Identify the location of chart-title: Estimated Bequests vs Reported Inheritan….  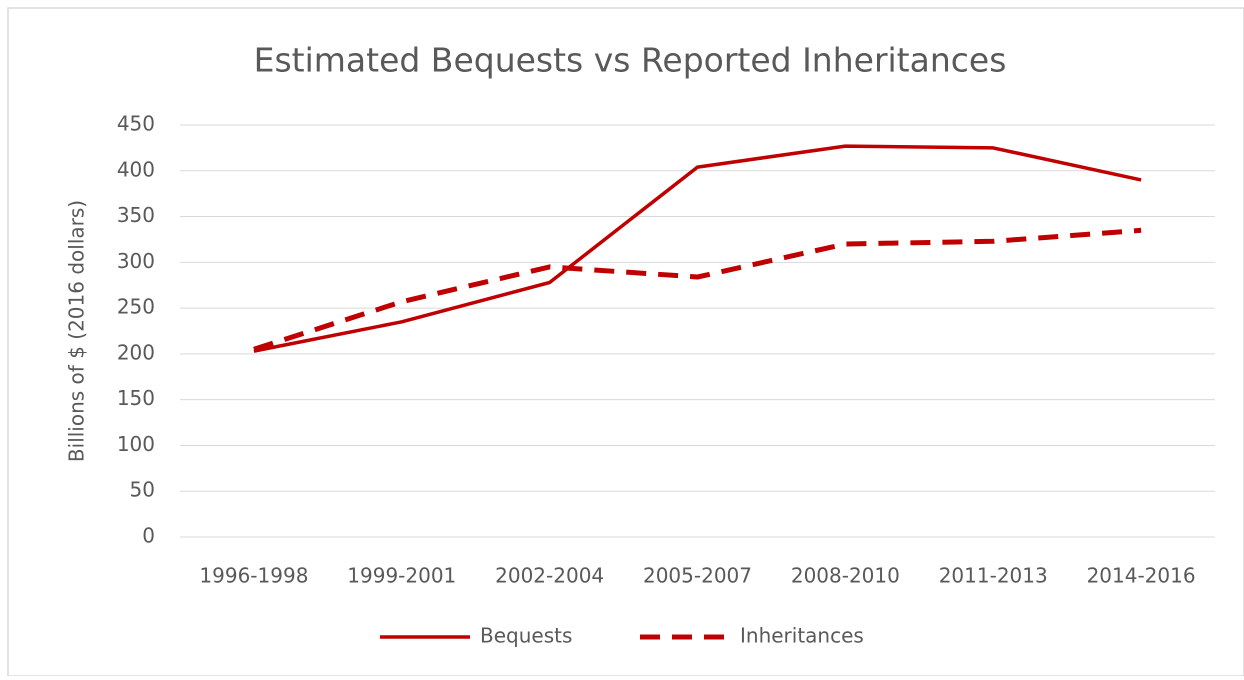
(630, 60).